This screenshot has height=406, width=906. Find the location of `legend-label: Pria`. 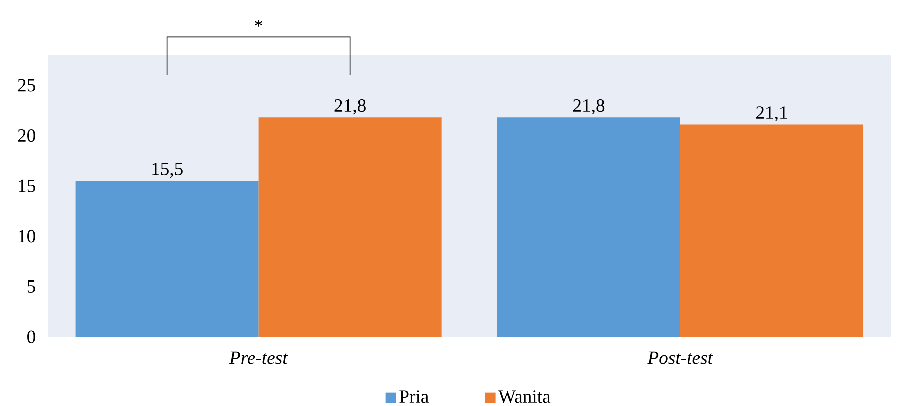

legend-label: Pria is located at coordinates (414, 396).